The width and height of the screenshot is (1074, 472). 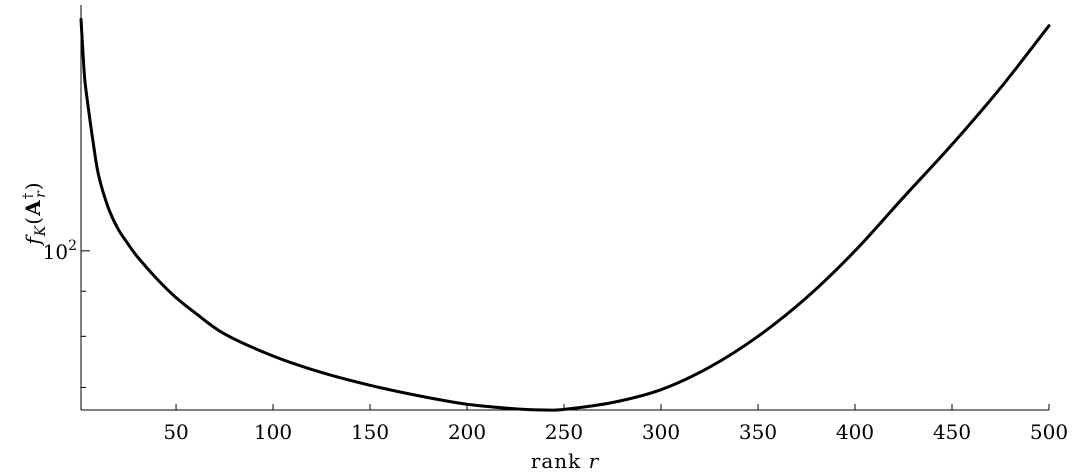 What do you see at coordinates (175, 432) in the screenshot?
I see `x-tick-label: 50` at bounding box center [175, 432].